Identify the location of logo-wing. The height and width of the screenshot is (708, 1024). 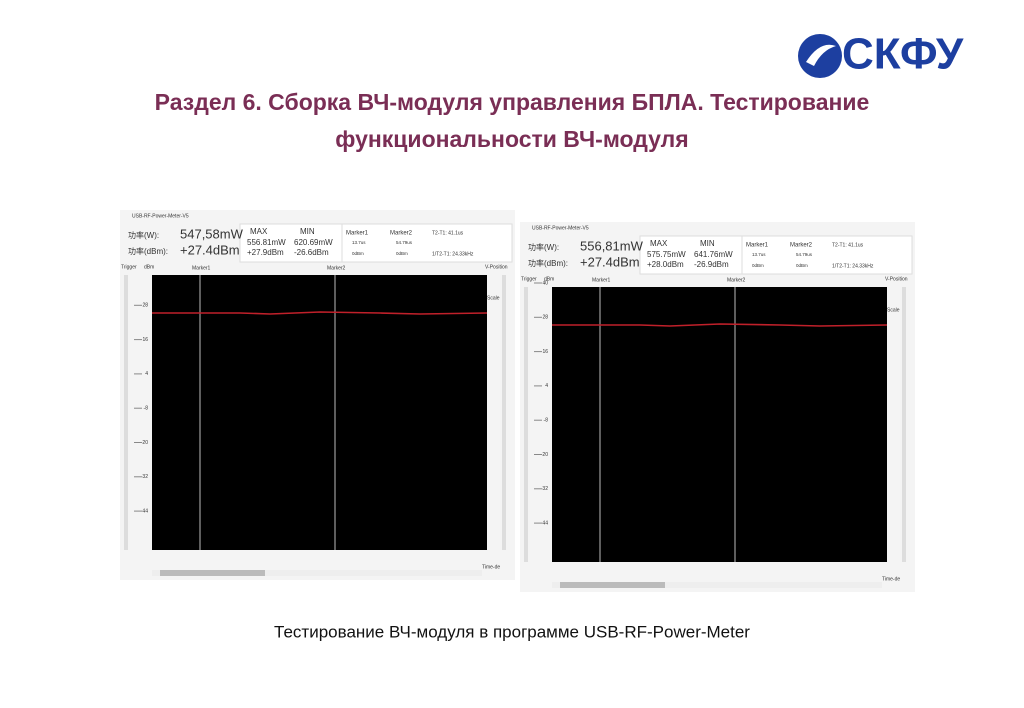
(821, 55).